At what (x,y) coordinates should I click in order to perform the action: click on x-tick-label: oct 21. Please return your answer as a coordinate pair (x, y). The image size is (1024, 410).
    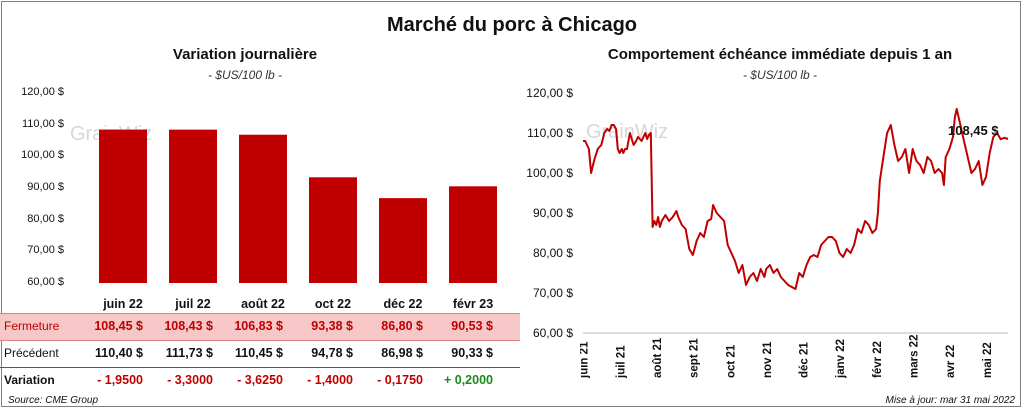
    Looking at the image, I should click on (731, 361).